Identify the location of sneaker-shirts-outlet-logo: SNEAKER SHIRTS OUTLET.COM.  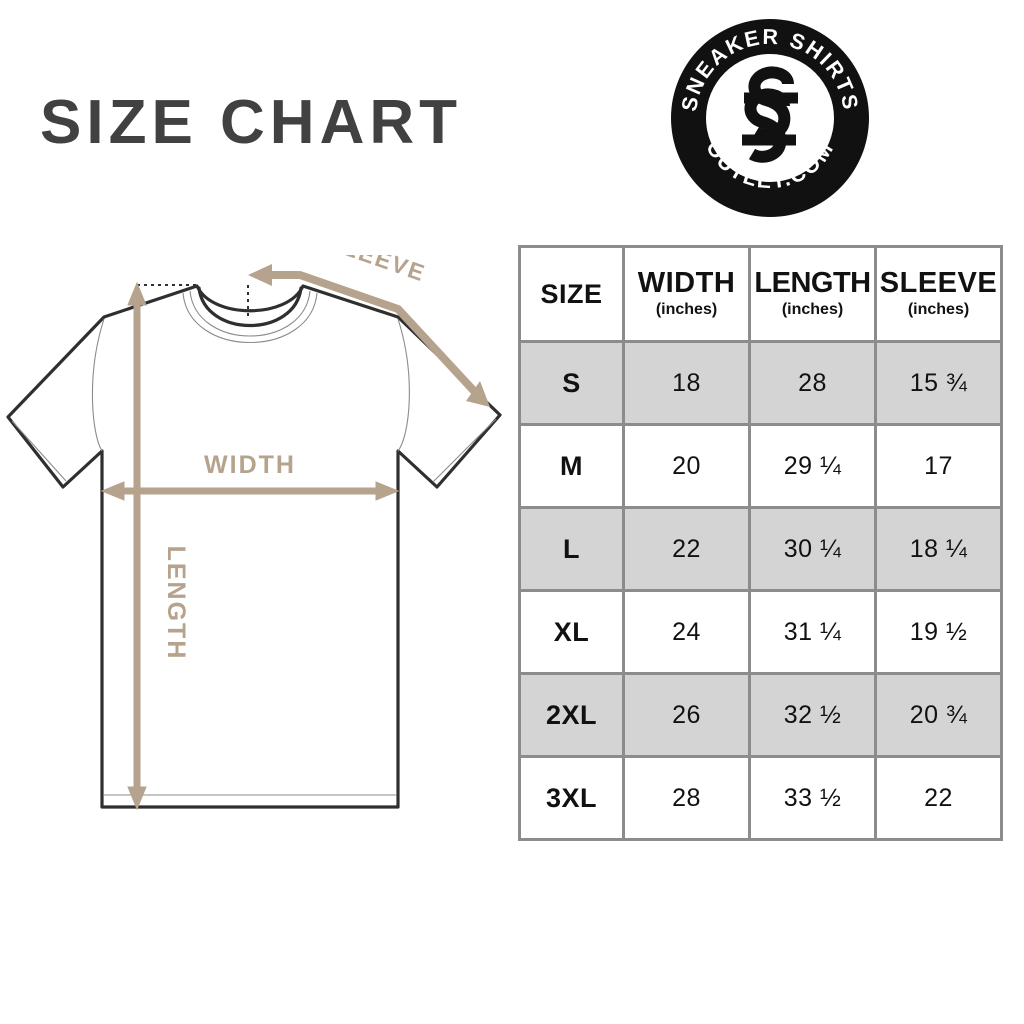
(770, 118).